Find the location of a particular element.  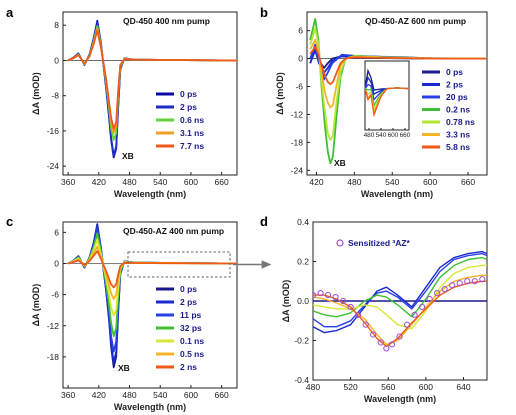

x-tick-label-c-480: 480 is located at coordinates (129, 395).